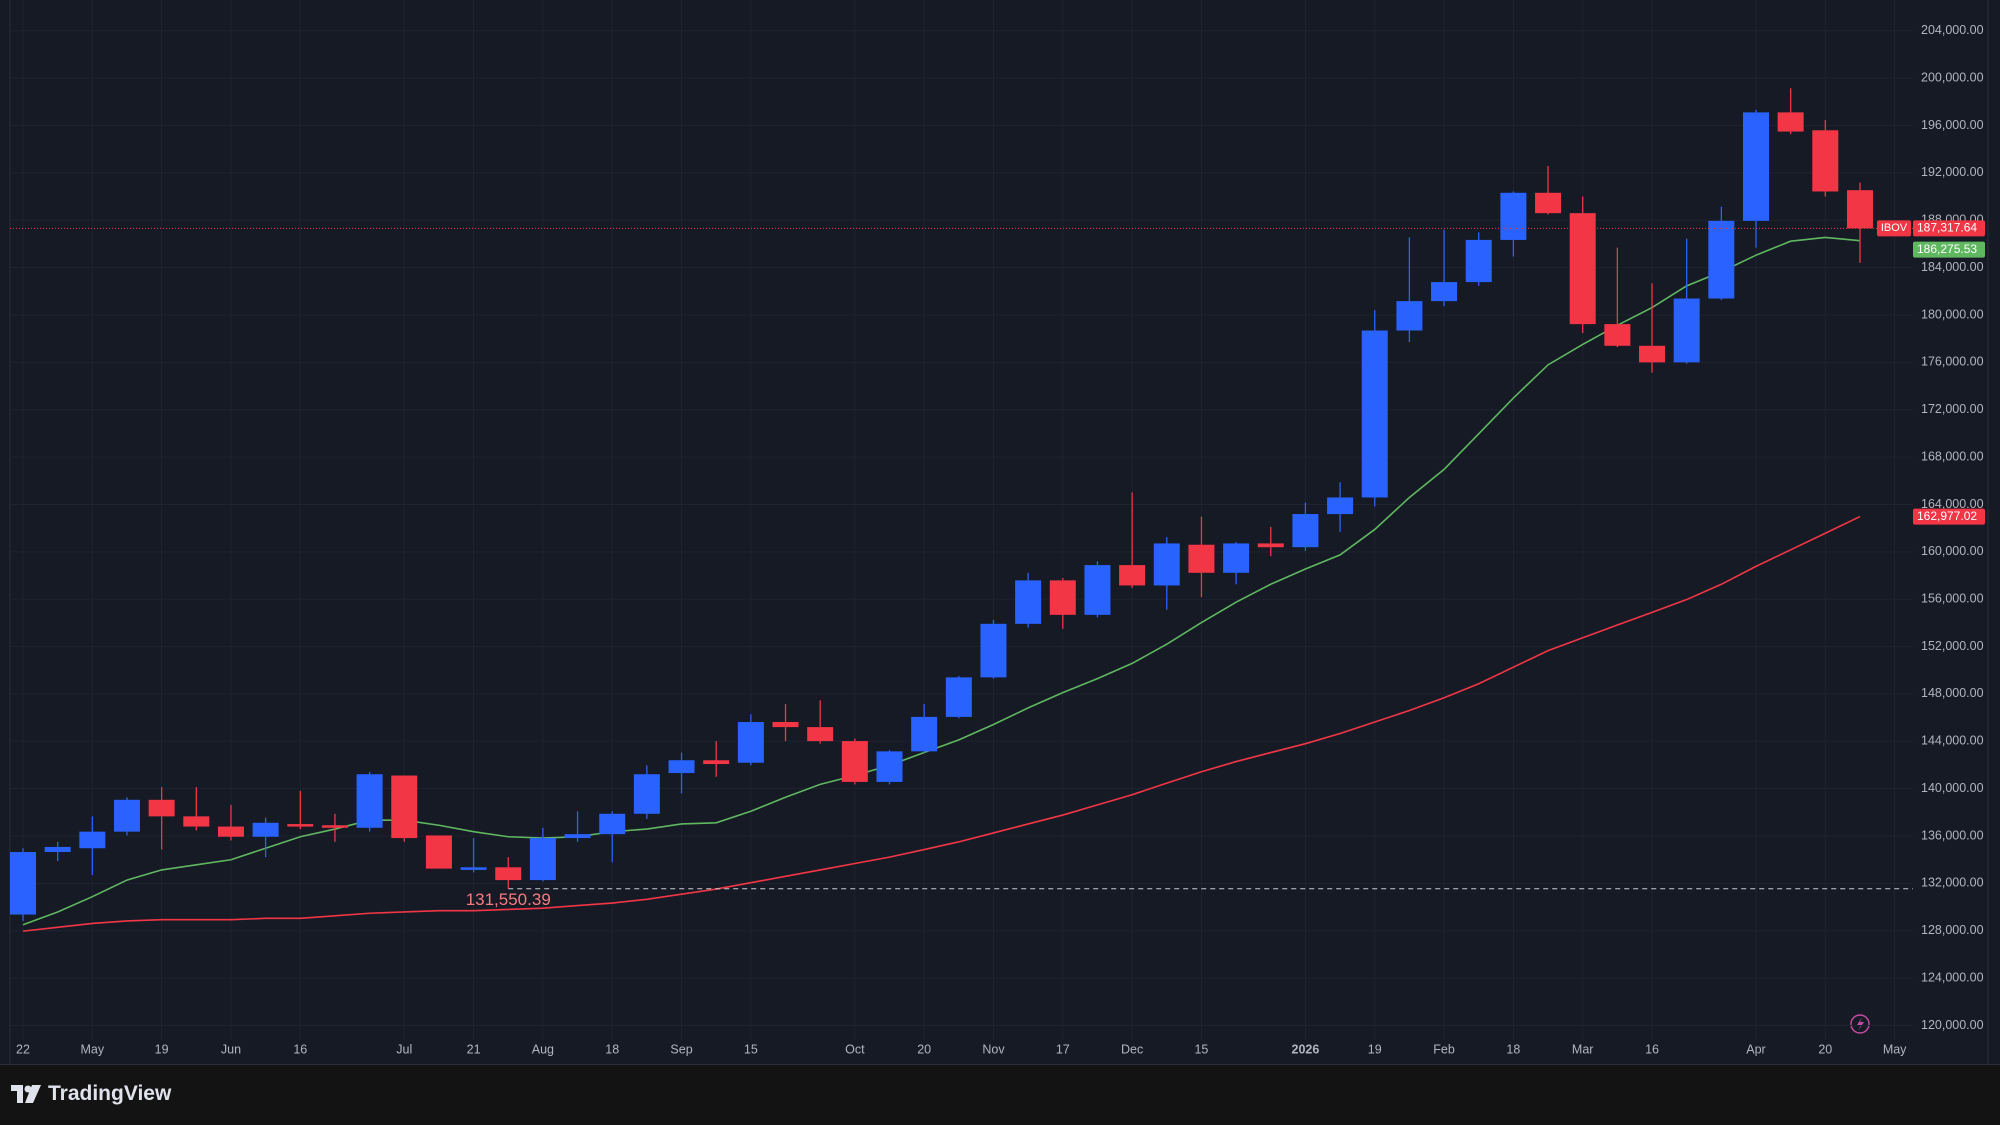 Image resolution: width=2000 pixels, height=1125 pixels. I want to click on last-price-label: 187,317.64, so click(1947, 228).